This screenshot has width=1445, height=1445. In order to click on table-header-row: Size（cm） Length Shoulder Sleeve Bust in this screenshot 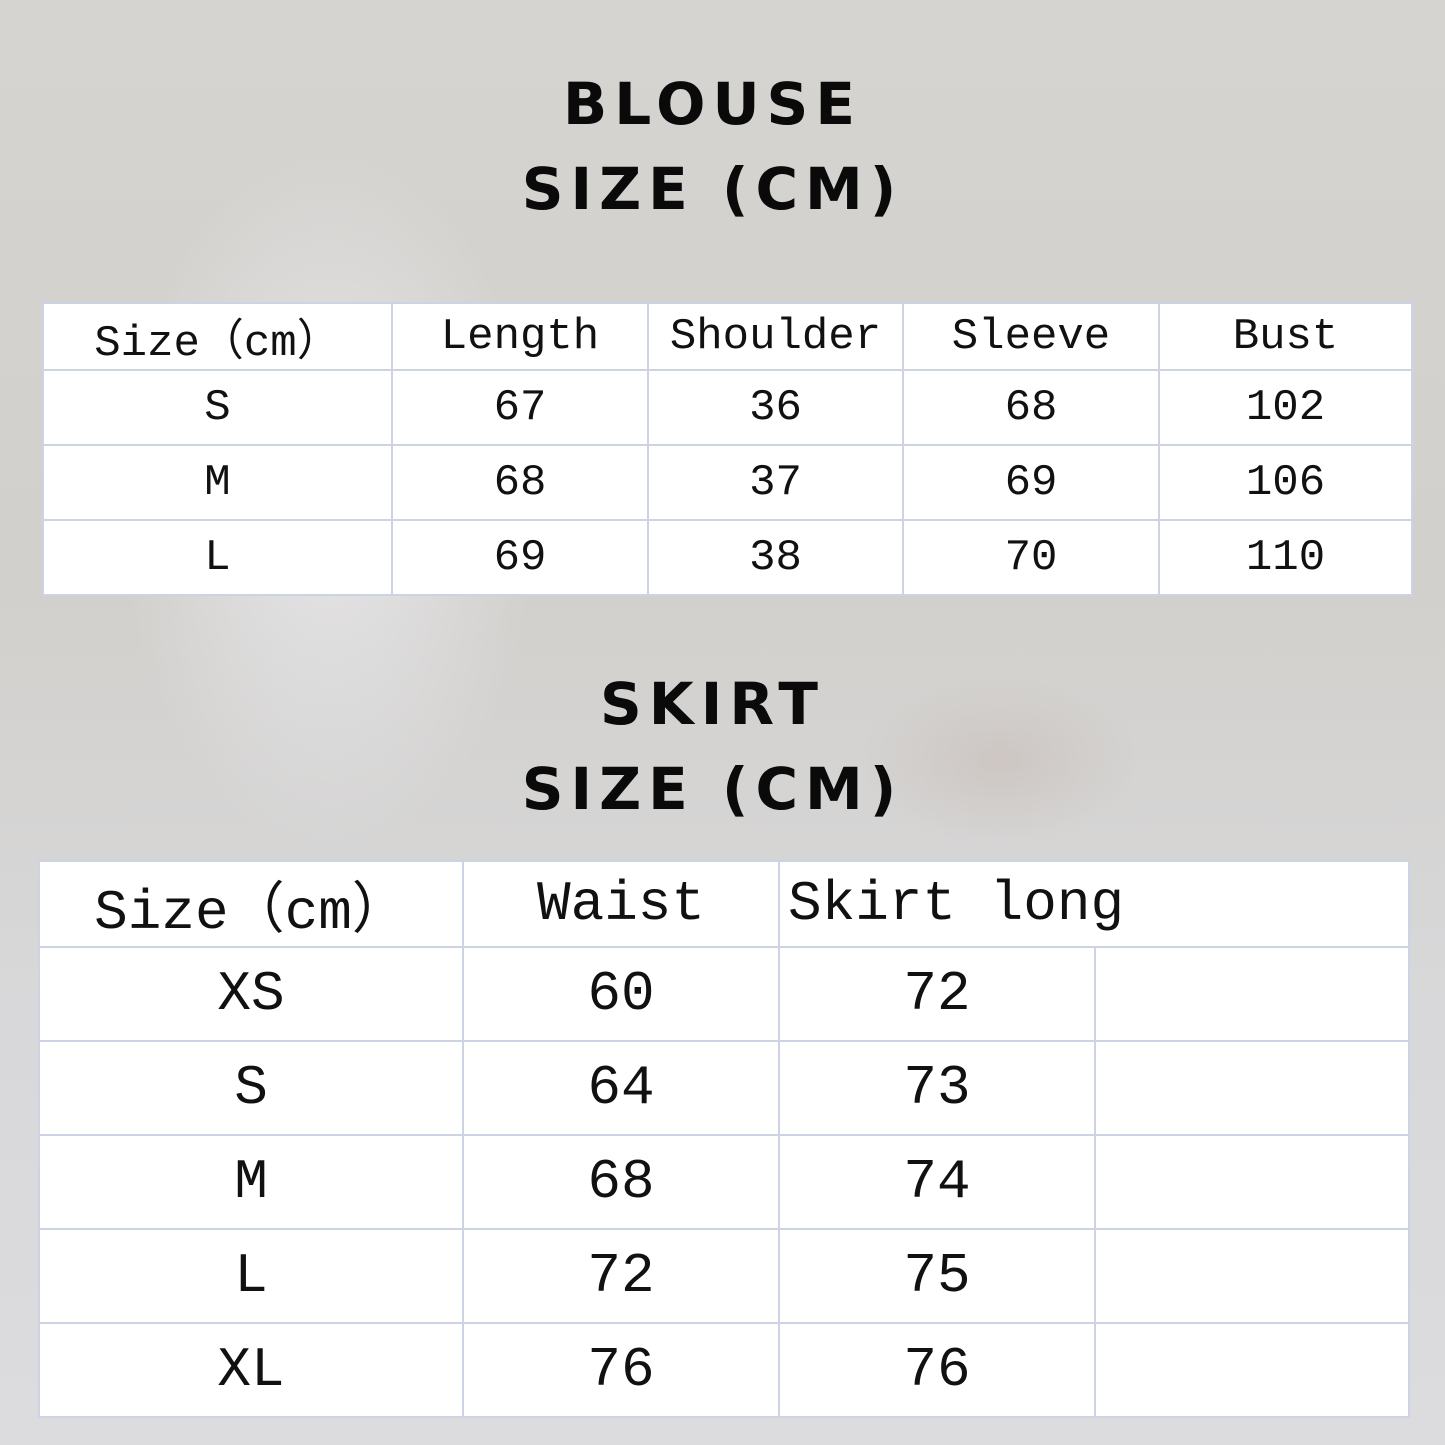, I will do `click(727, 336)`.